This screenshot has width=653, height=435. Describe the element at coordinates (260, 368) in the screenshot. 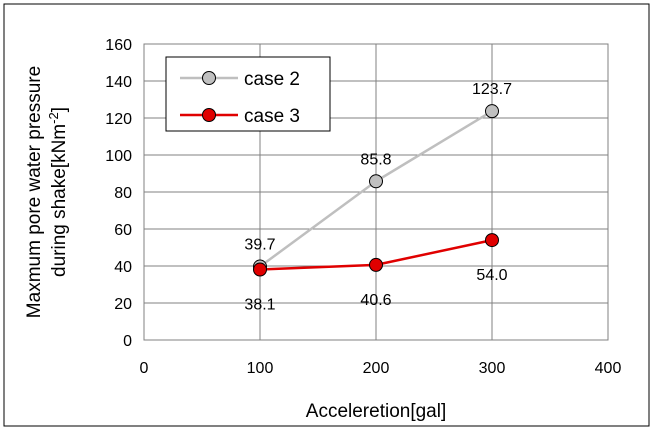

I see `x-tick-label: 100` at that location.